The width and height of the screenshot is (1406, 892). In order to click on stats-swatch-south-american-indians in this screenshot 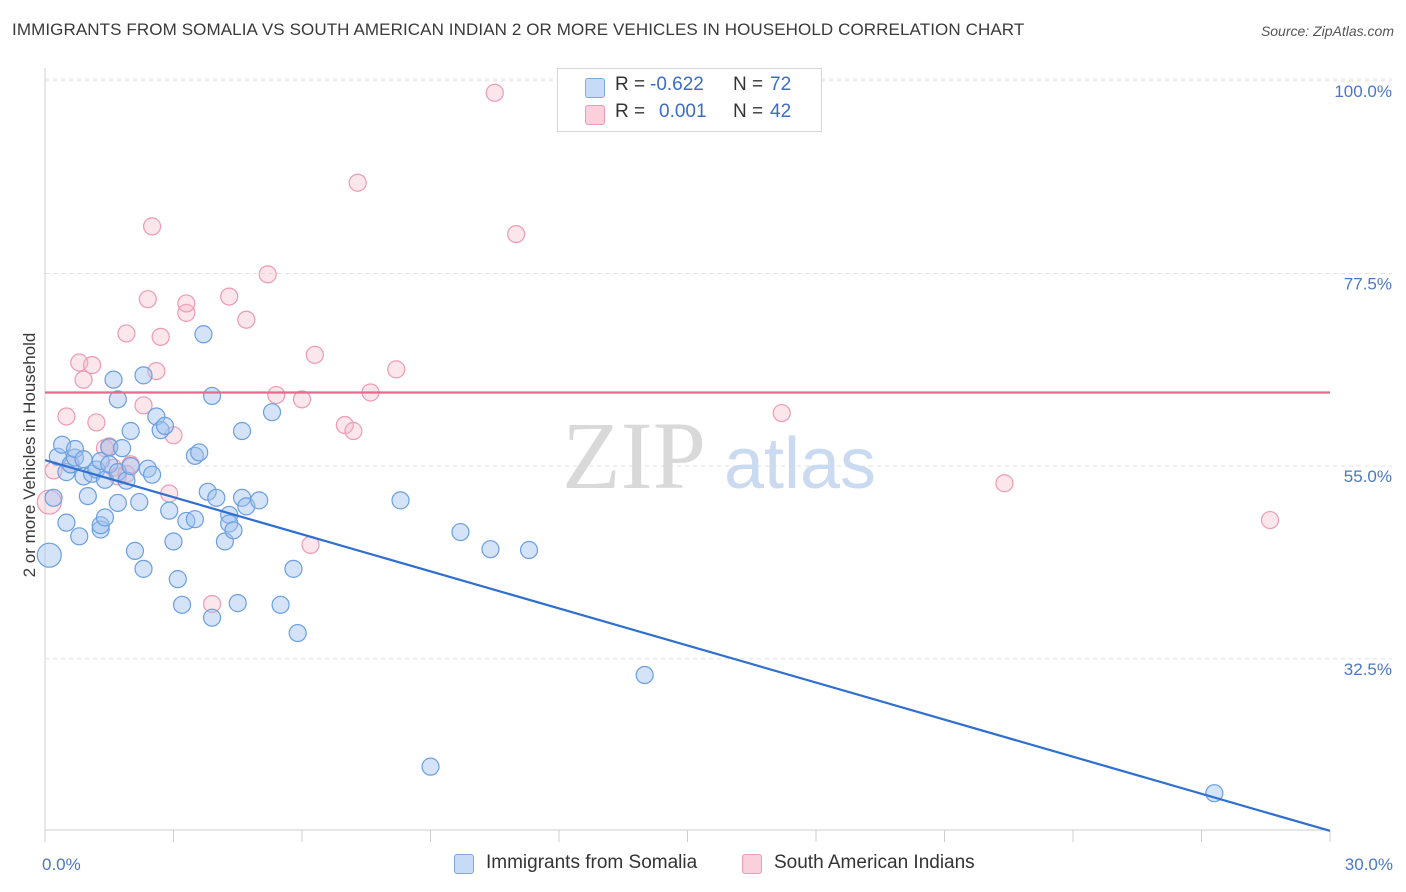, I will do `click(595, 115)`.